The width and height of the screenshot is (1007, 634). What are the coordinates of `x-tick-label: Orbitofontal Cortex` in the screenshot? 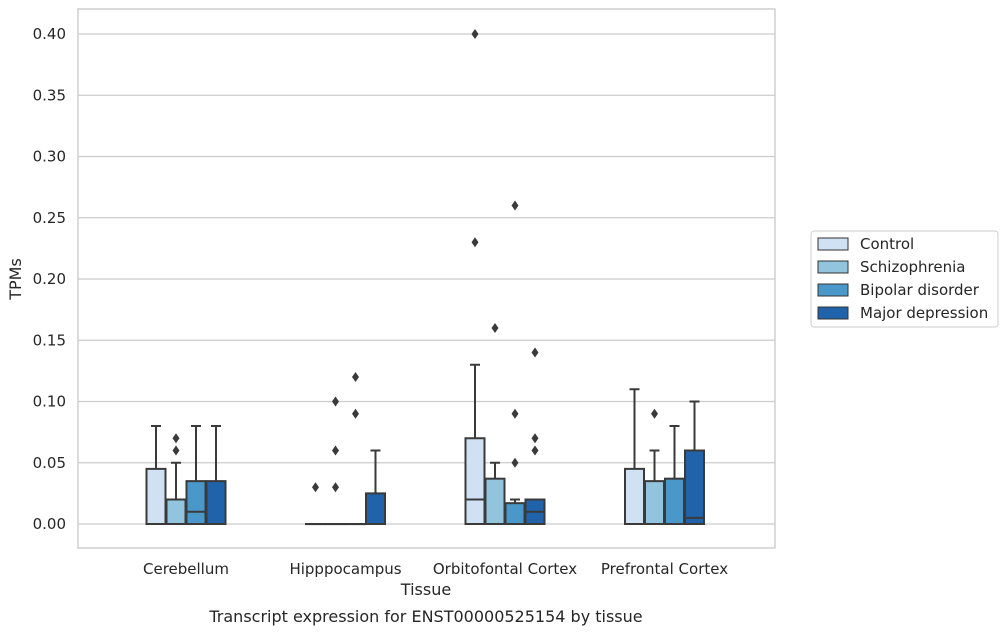 It's located at (505, 569).